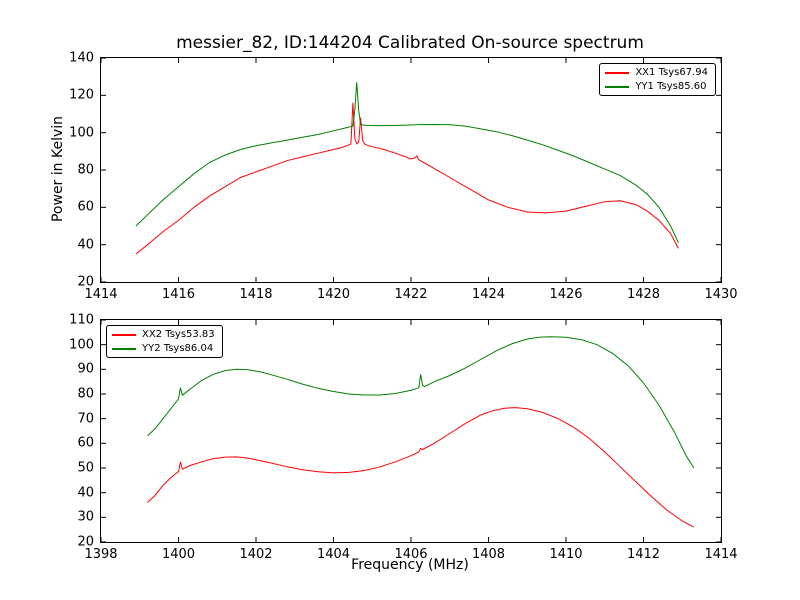  Describe the element at coordinates (178, 294) in the screenshot. I see `x-tick-label: 1416` at that location.